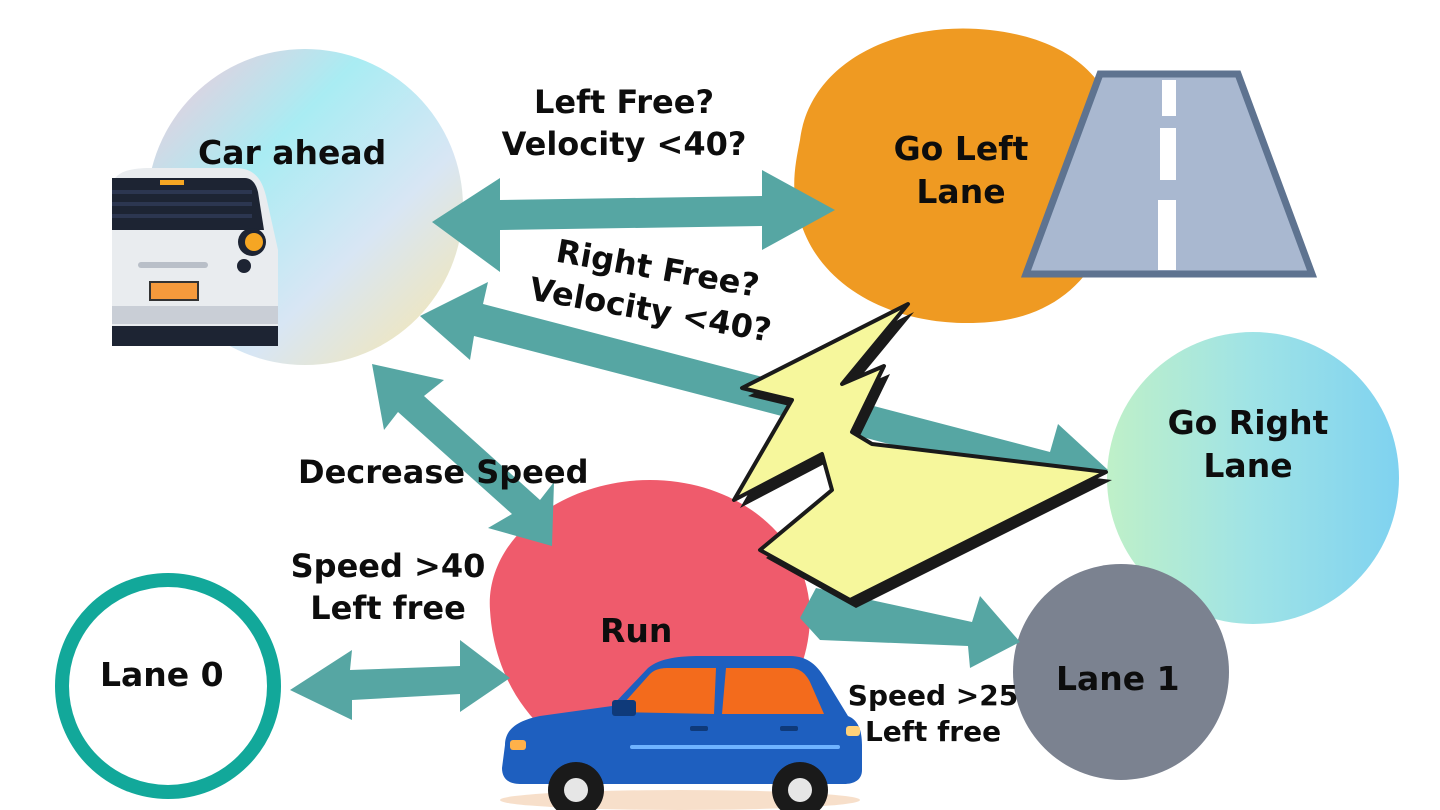 This screenshot has width=1440, height=810. Describe the element at coordinates (400, 680) in the screenshot. I see `arrow-speed40` at that location.